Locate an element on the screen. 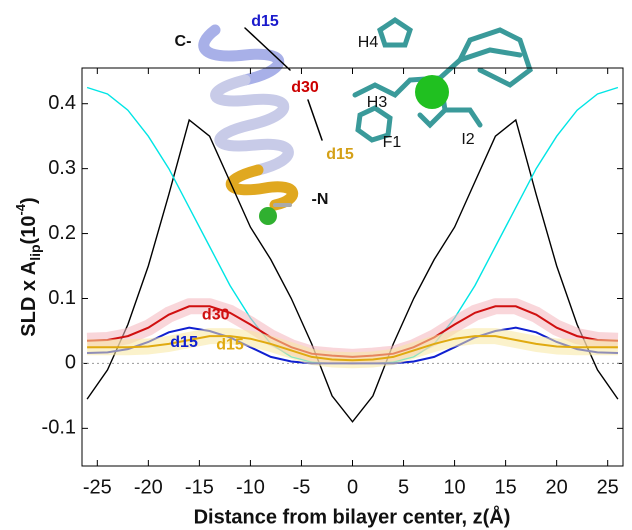 This screenshot has width=632, height=530. x-tick-label: 5 is located at coordinates (403, 487).